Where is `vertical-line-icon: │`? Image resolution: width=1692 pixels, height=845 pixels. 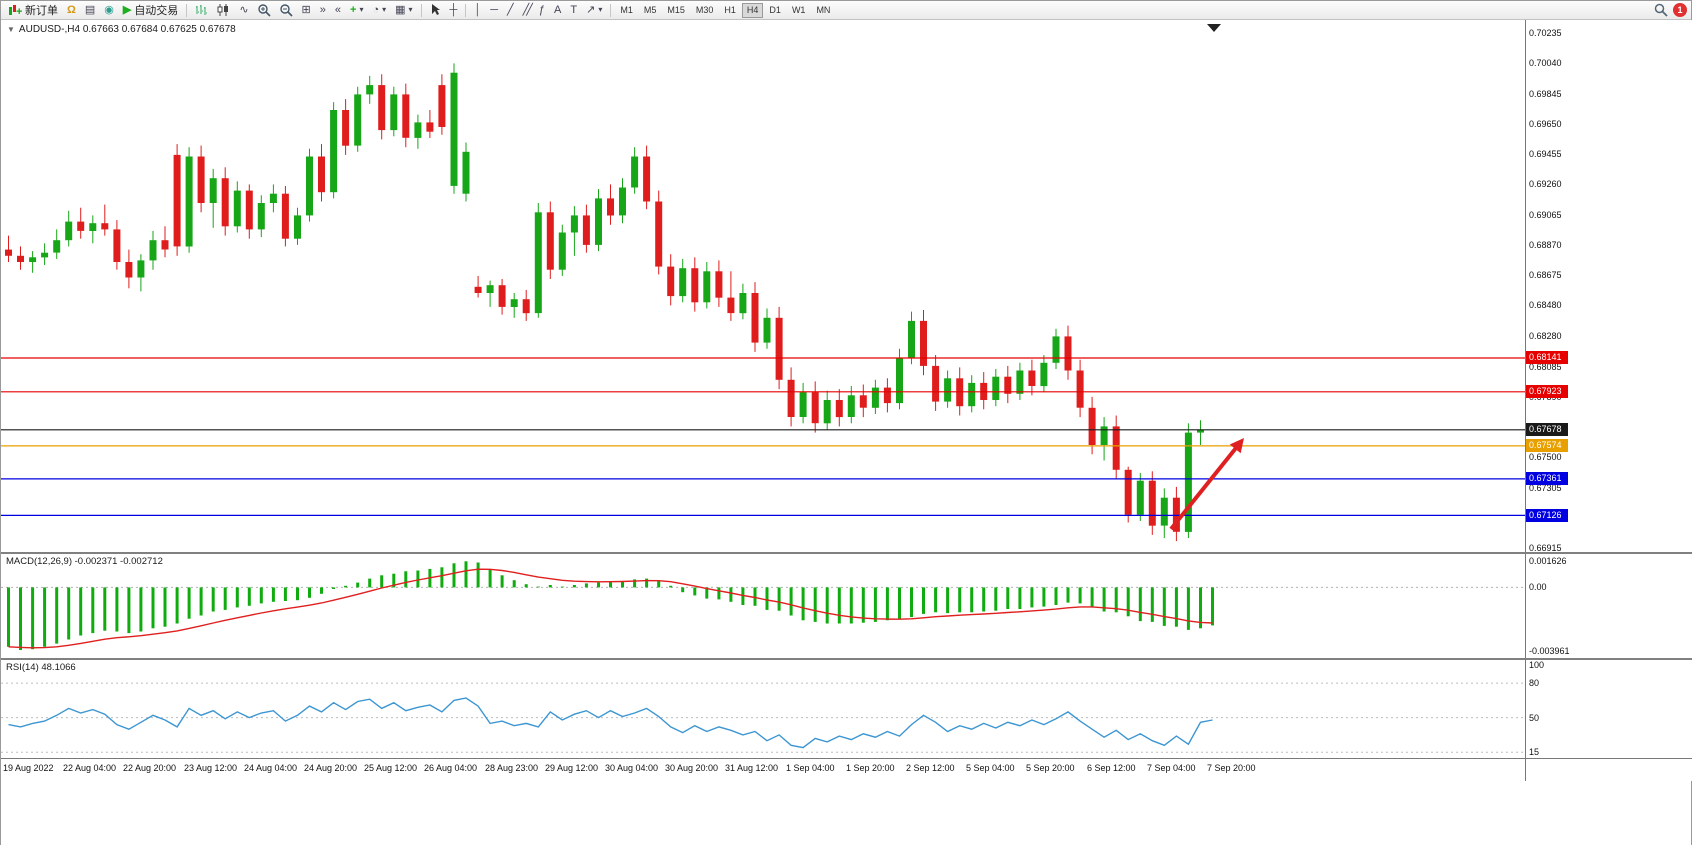
vertical-line-icon: │ is located at coordinates (478, 9).